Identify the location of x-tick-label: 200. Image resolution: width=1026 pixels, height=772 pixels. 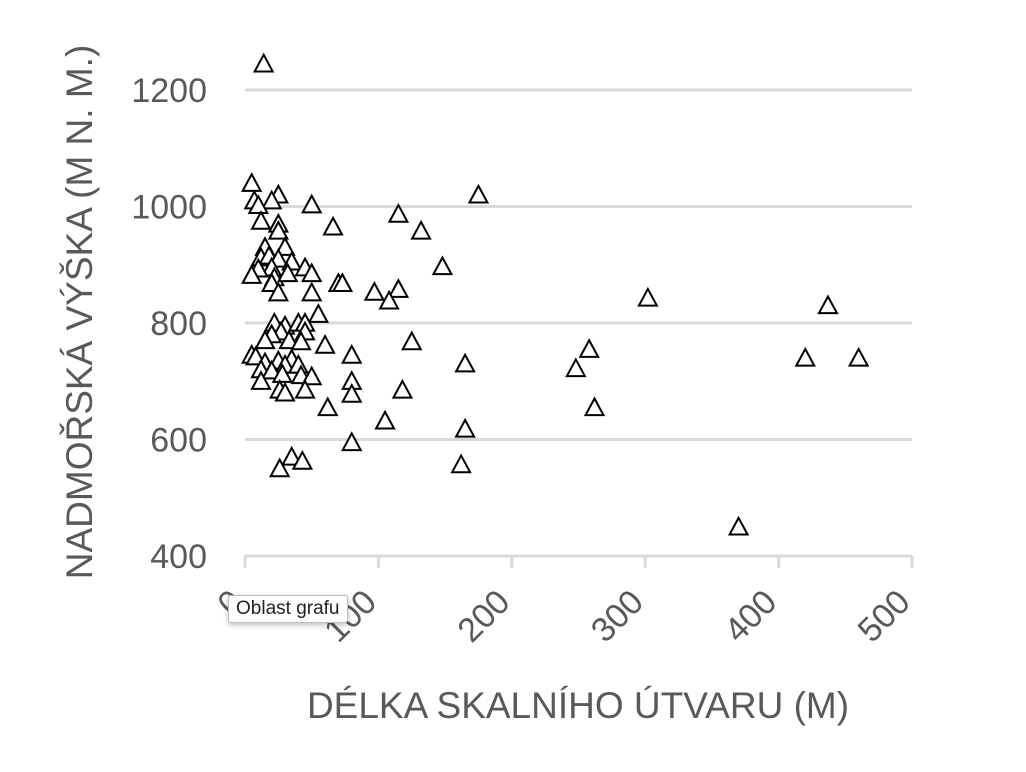
(483, 616).